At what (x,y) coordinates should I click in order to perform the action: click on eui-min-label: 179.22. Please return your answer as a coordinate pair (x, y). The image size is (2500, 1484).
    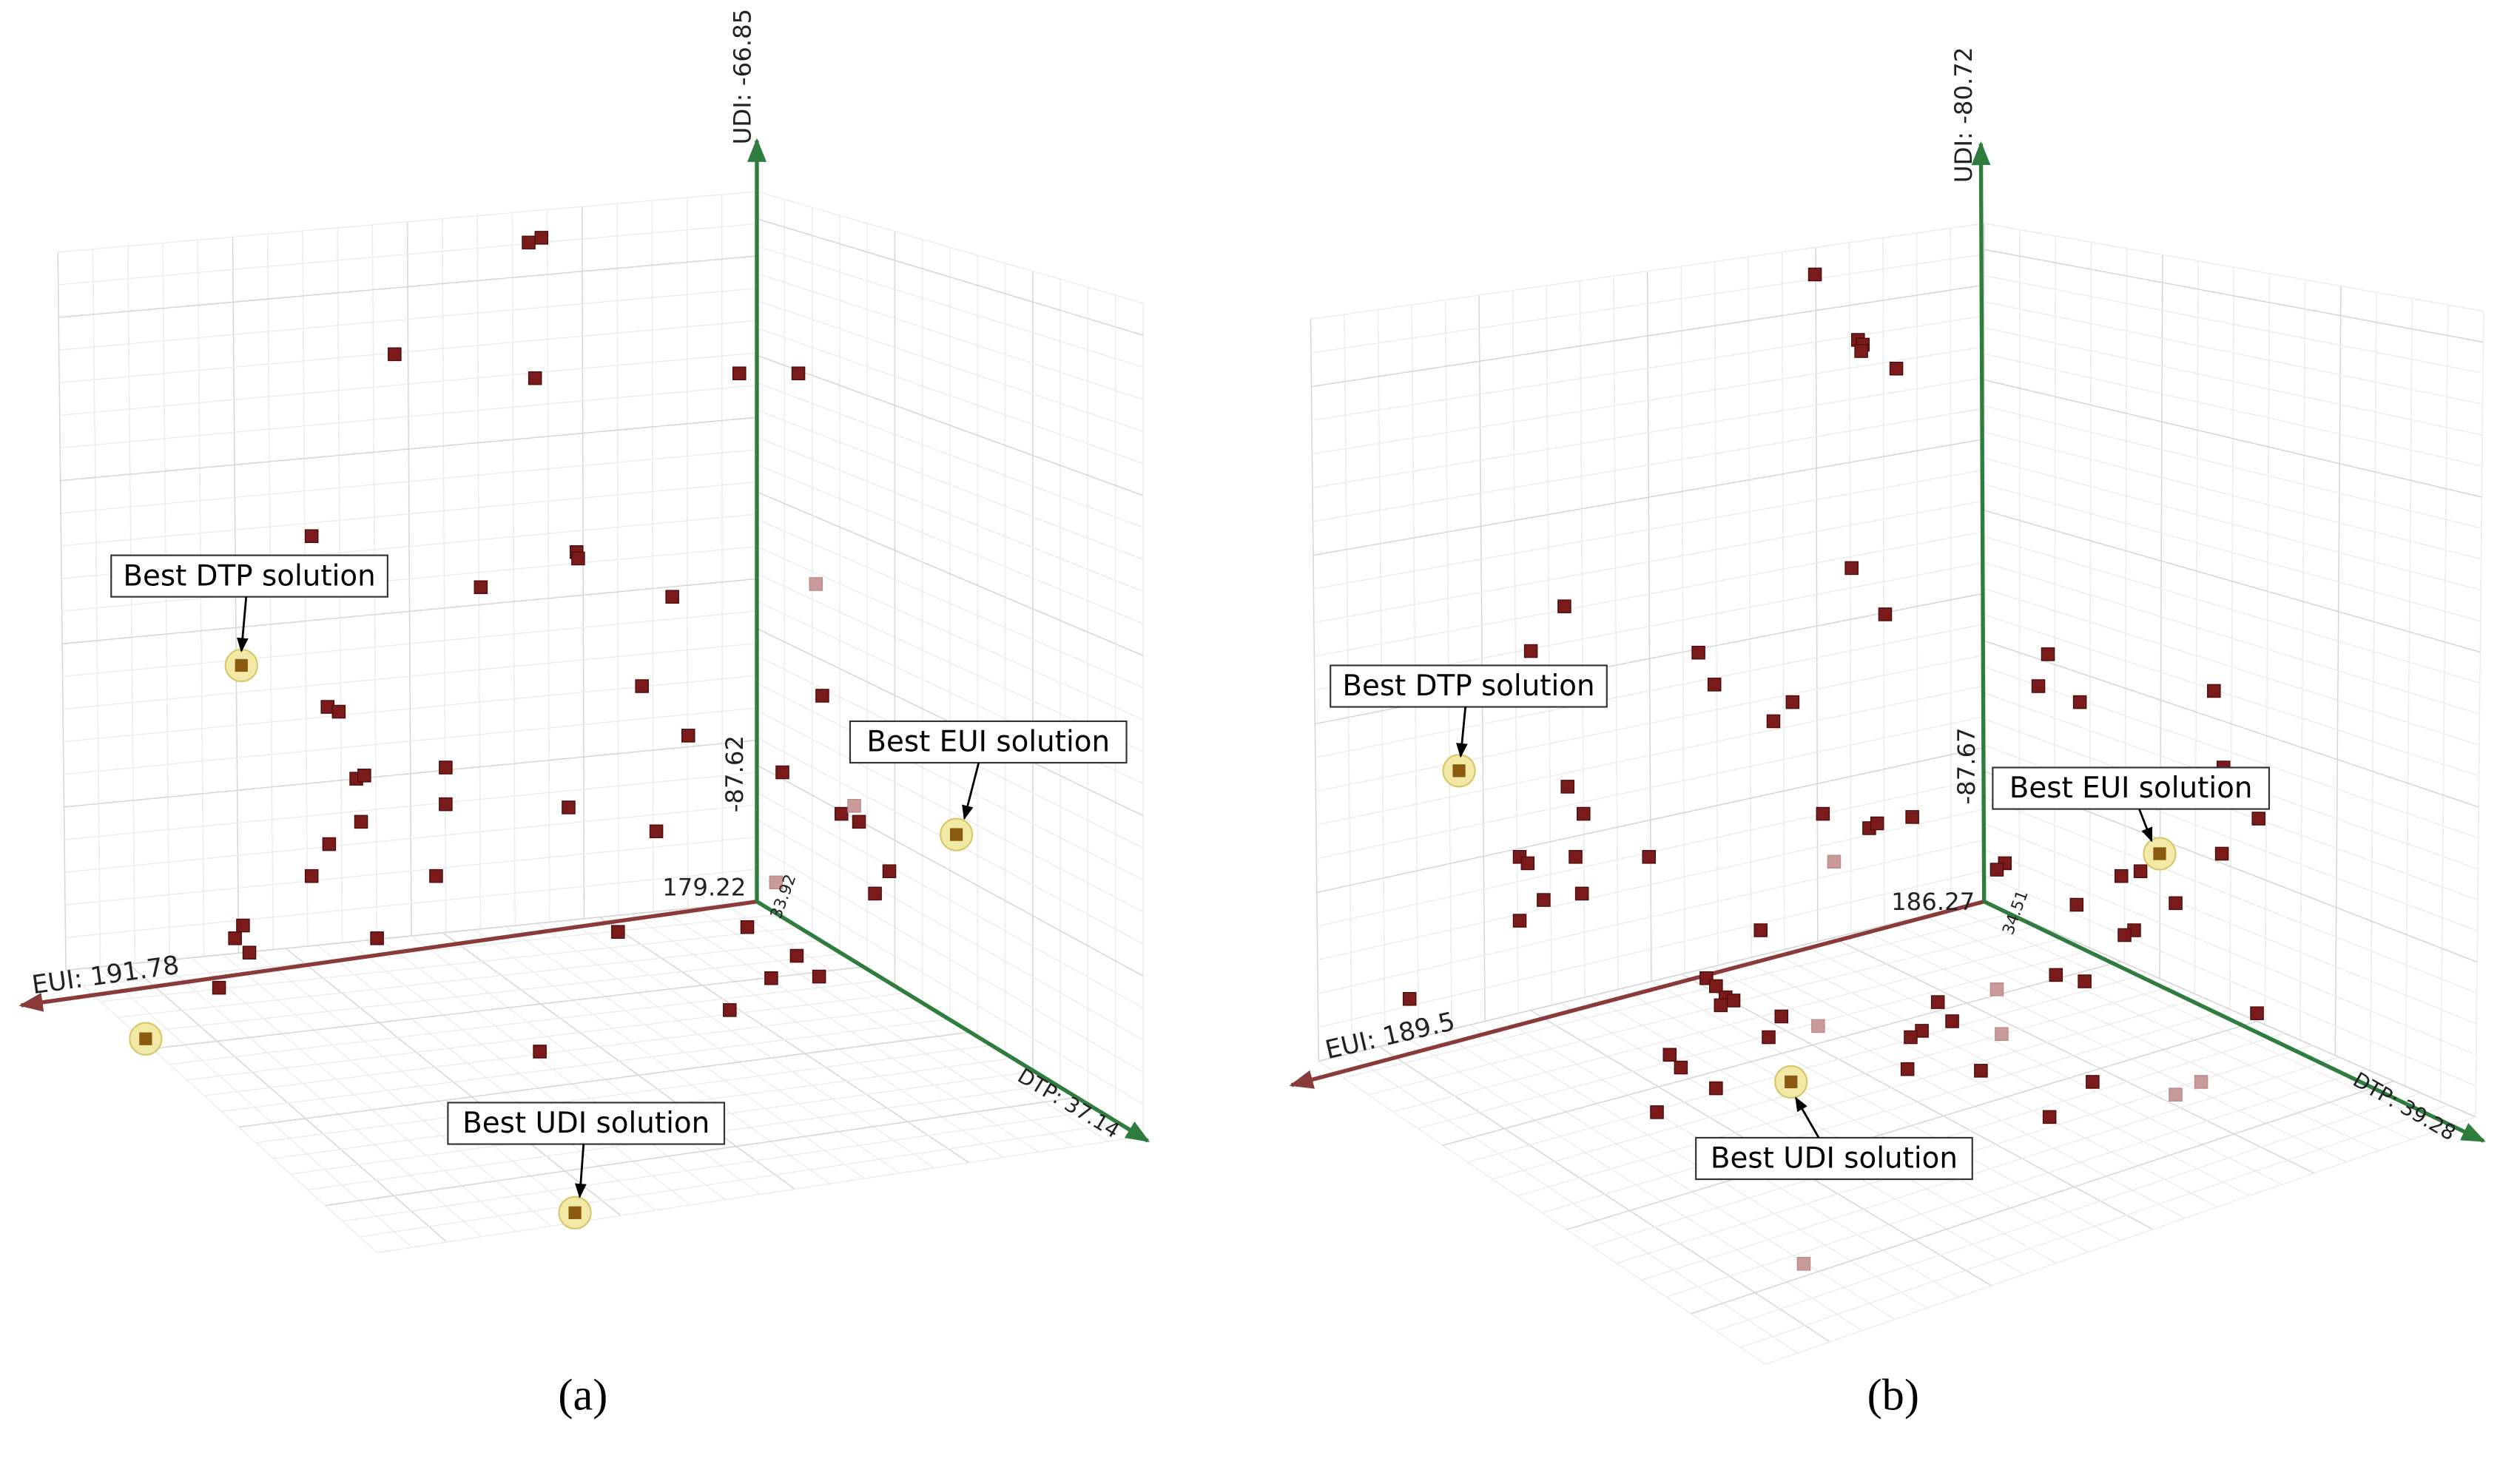
    Looking at the image, I should click on (704, 887).